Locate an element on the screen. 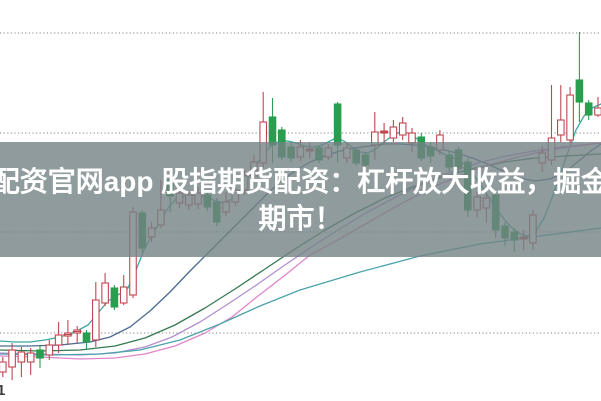 The width and height of the screenshot is (601, 401). corner-artifact-text: 1 is located at coordinates (3, 390).